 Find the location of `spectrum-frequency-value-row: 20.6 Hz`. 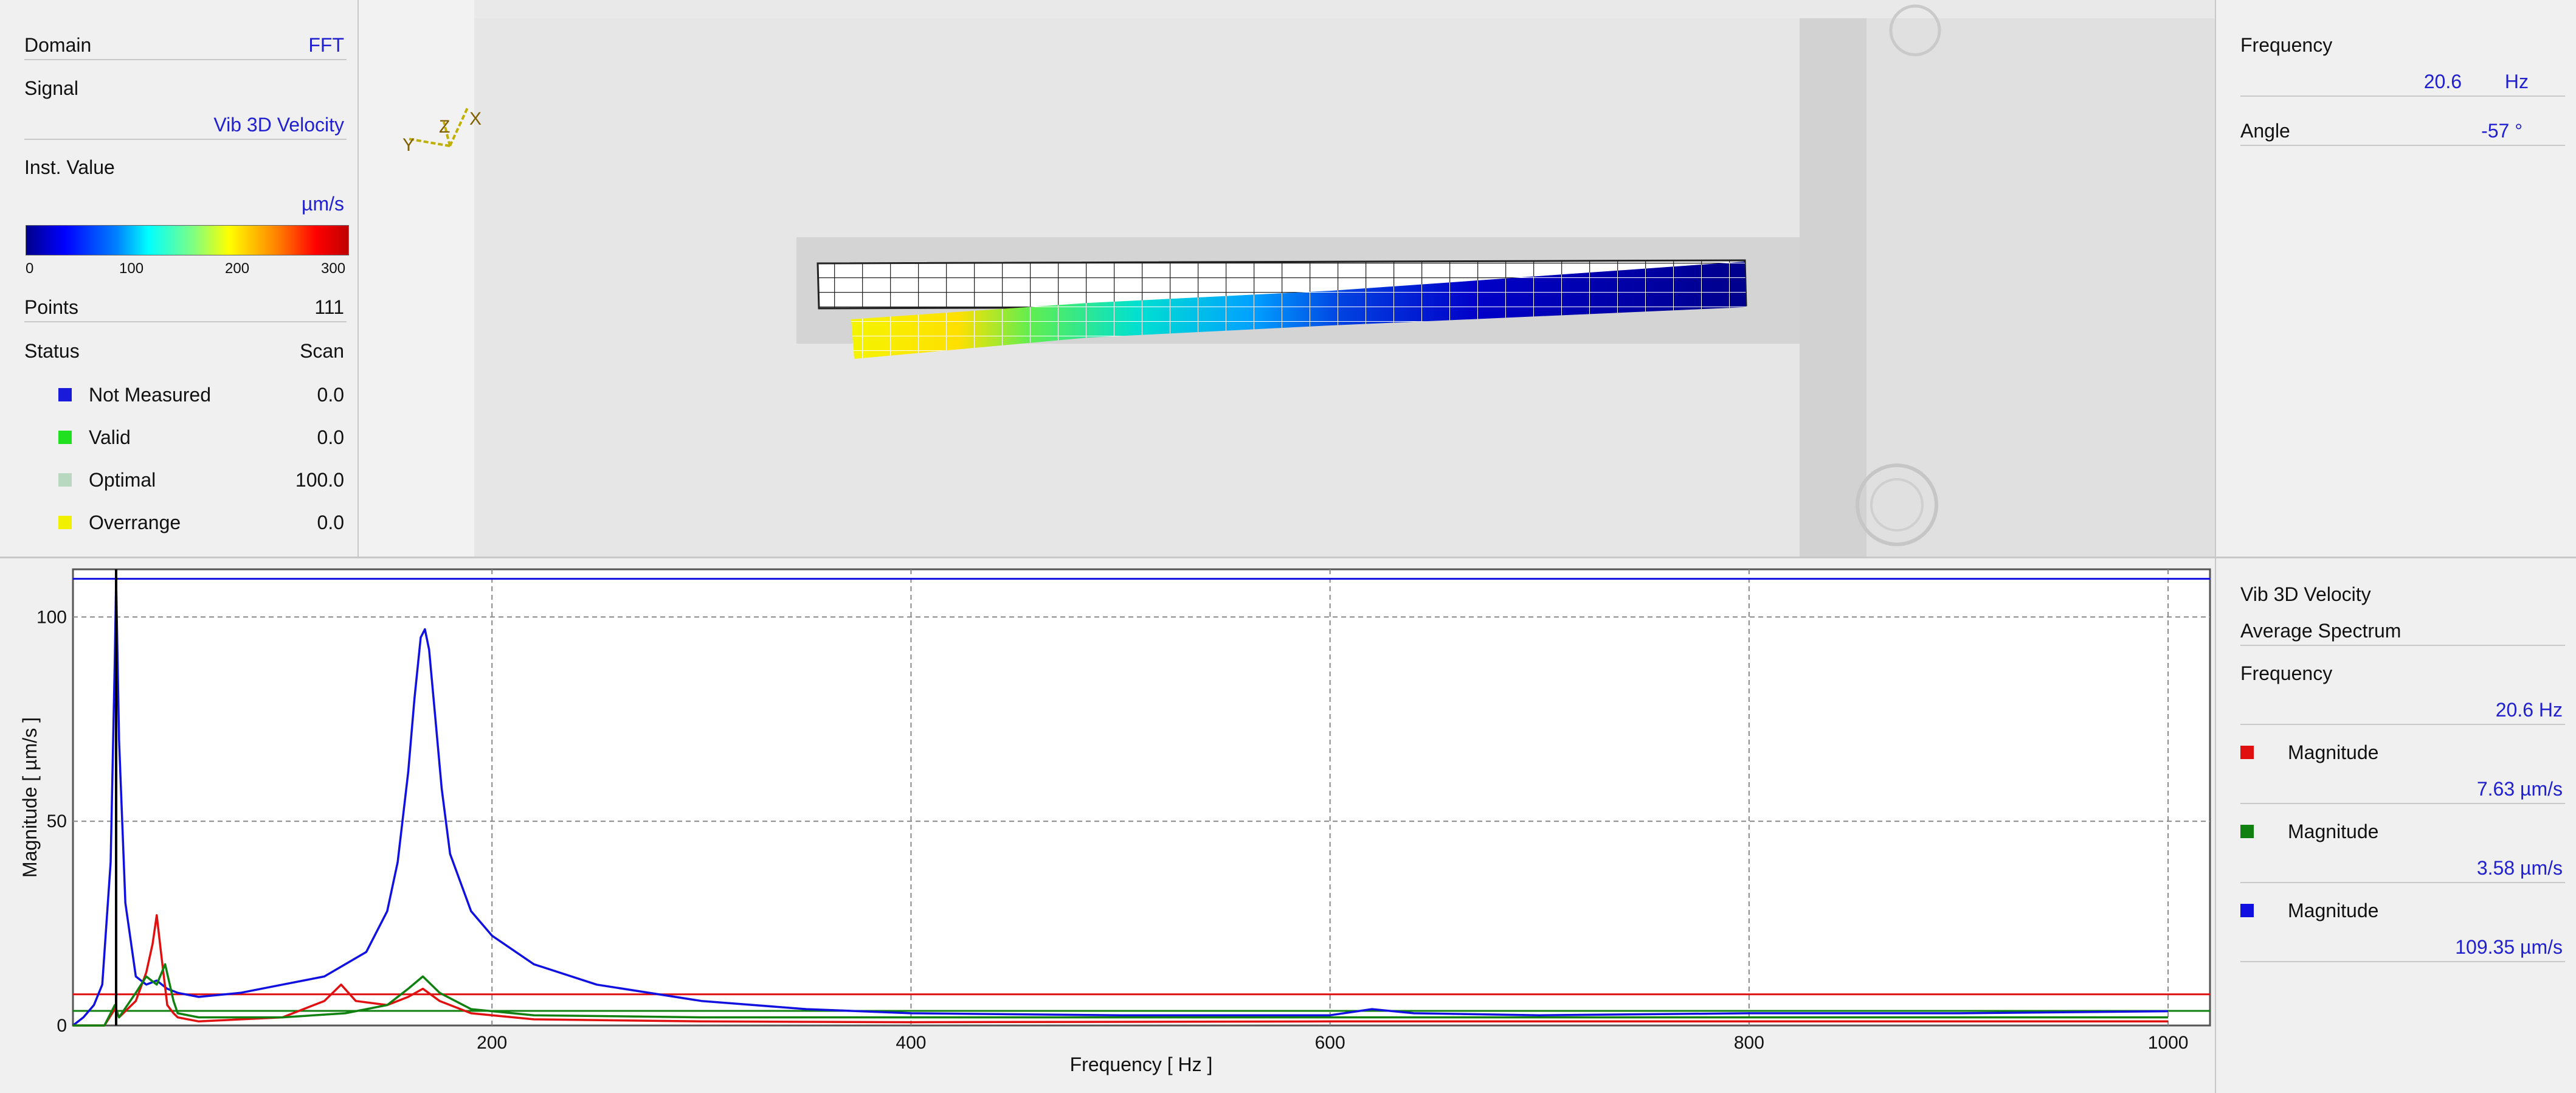

spectrum-frequency-value-row: 20.6 Hz is located at coordinates (2402, 711).